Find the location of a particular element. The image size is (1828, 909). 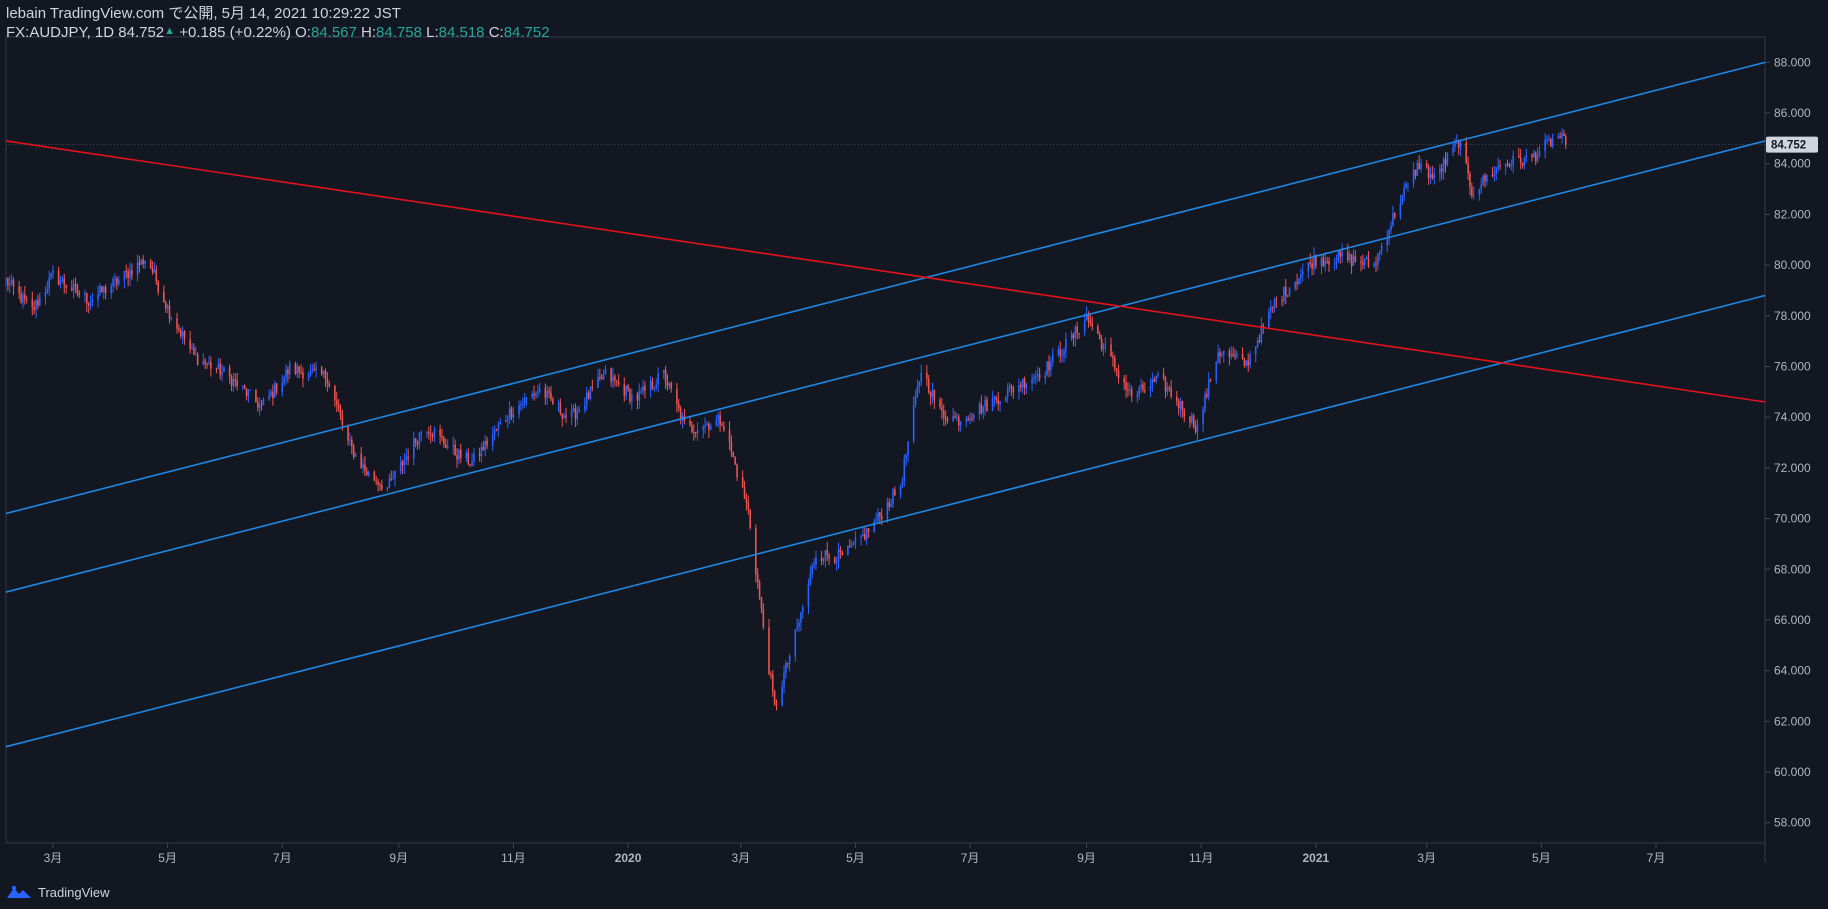

price-tick-label: 70.000 is located at coordinates (1792, 519).